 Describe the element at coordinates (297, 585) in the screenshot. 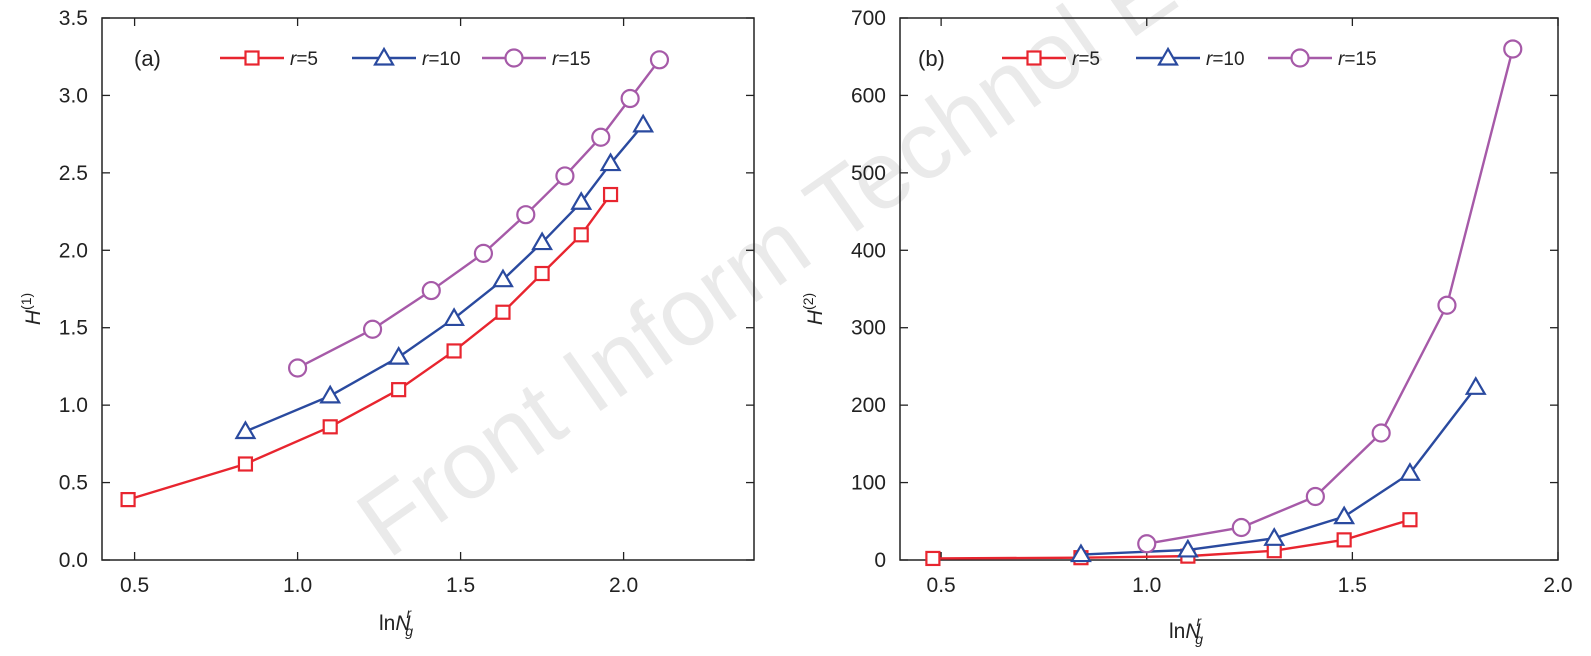

I see `x-tick-label-a: 1.0` at that location.